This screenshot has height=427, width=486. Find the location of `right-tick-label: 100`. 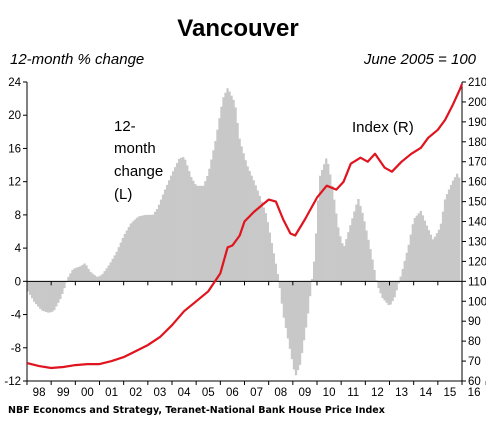

right-tick-label: 100 is located at coordinates (477, 302).